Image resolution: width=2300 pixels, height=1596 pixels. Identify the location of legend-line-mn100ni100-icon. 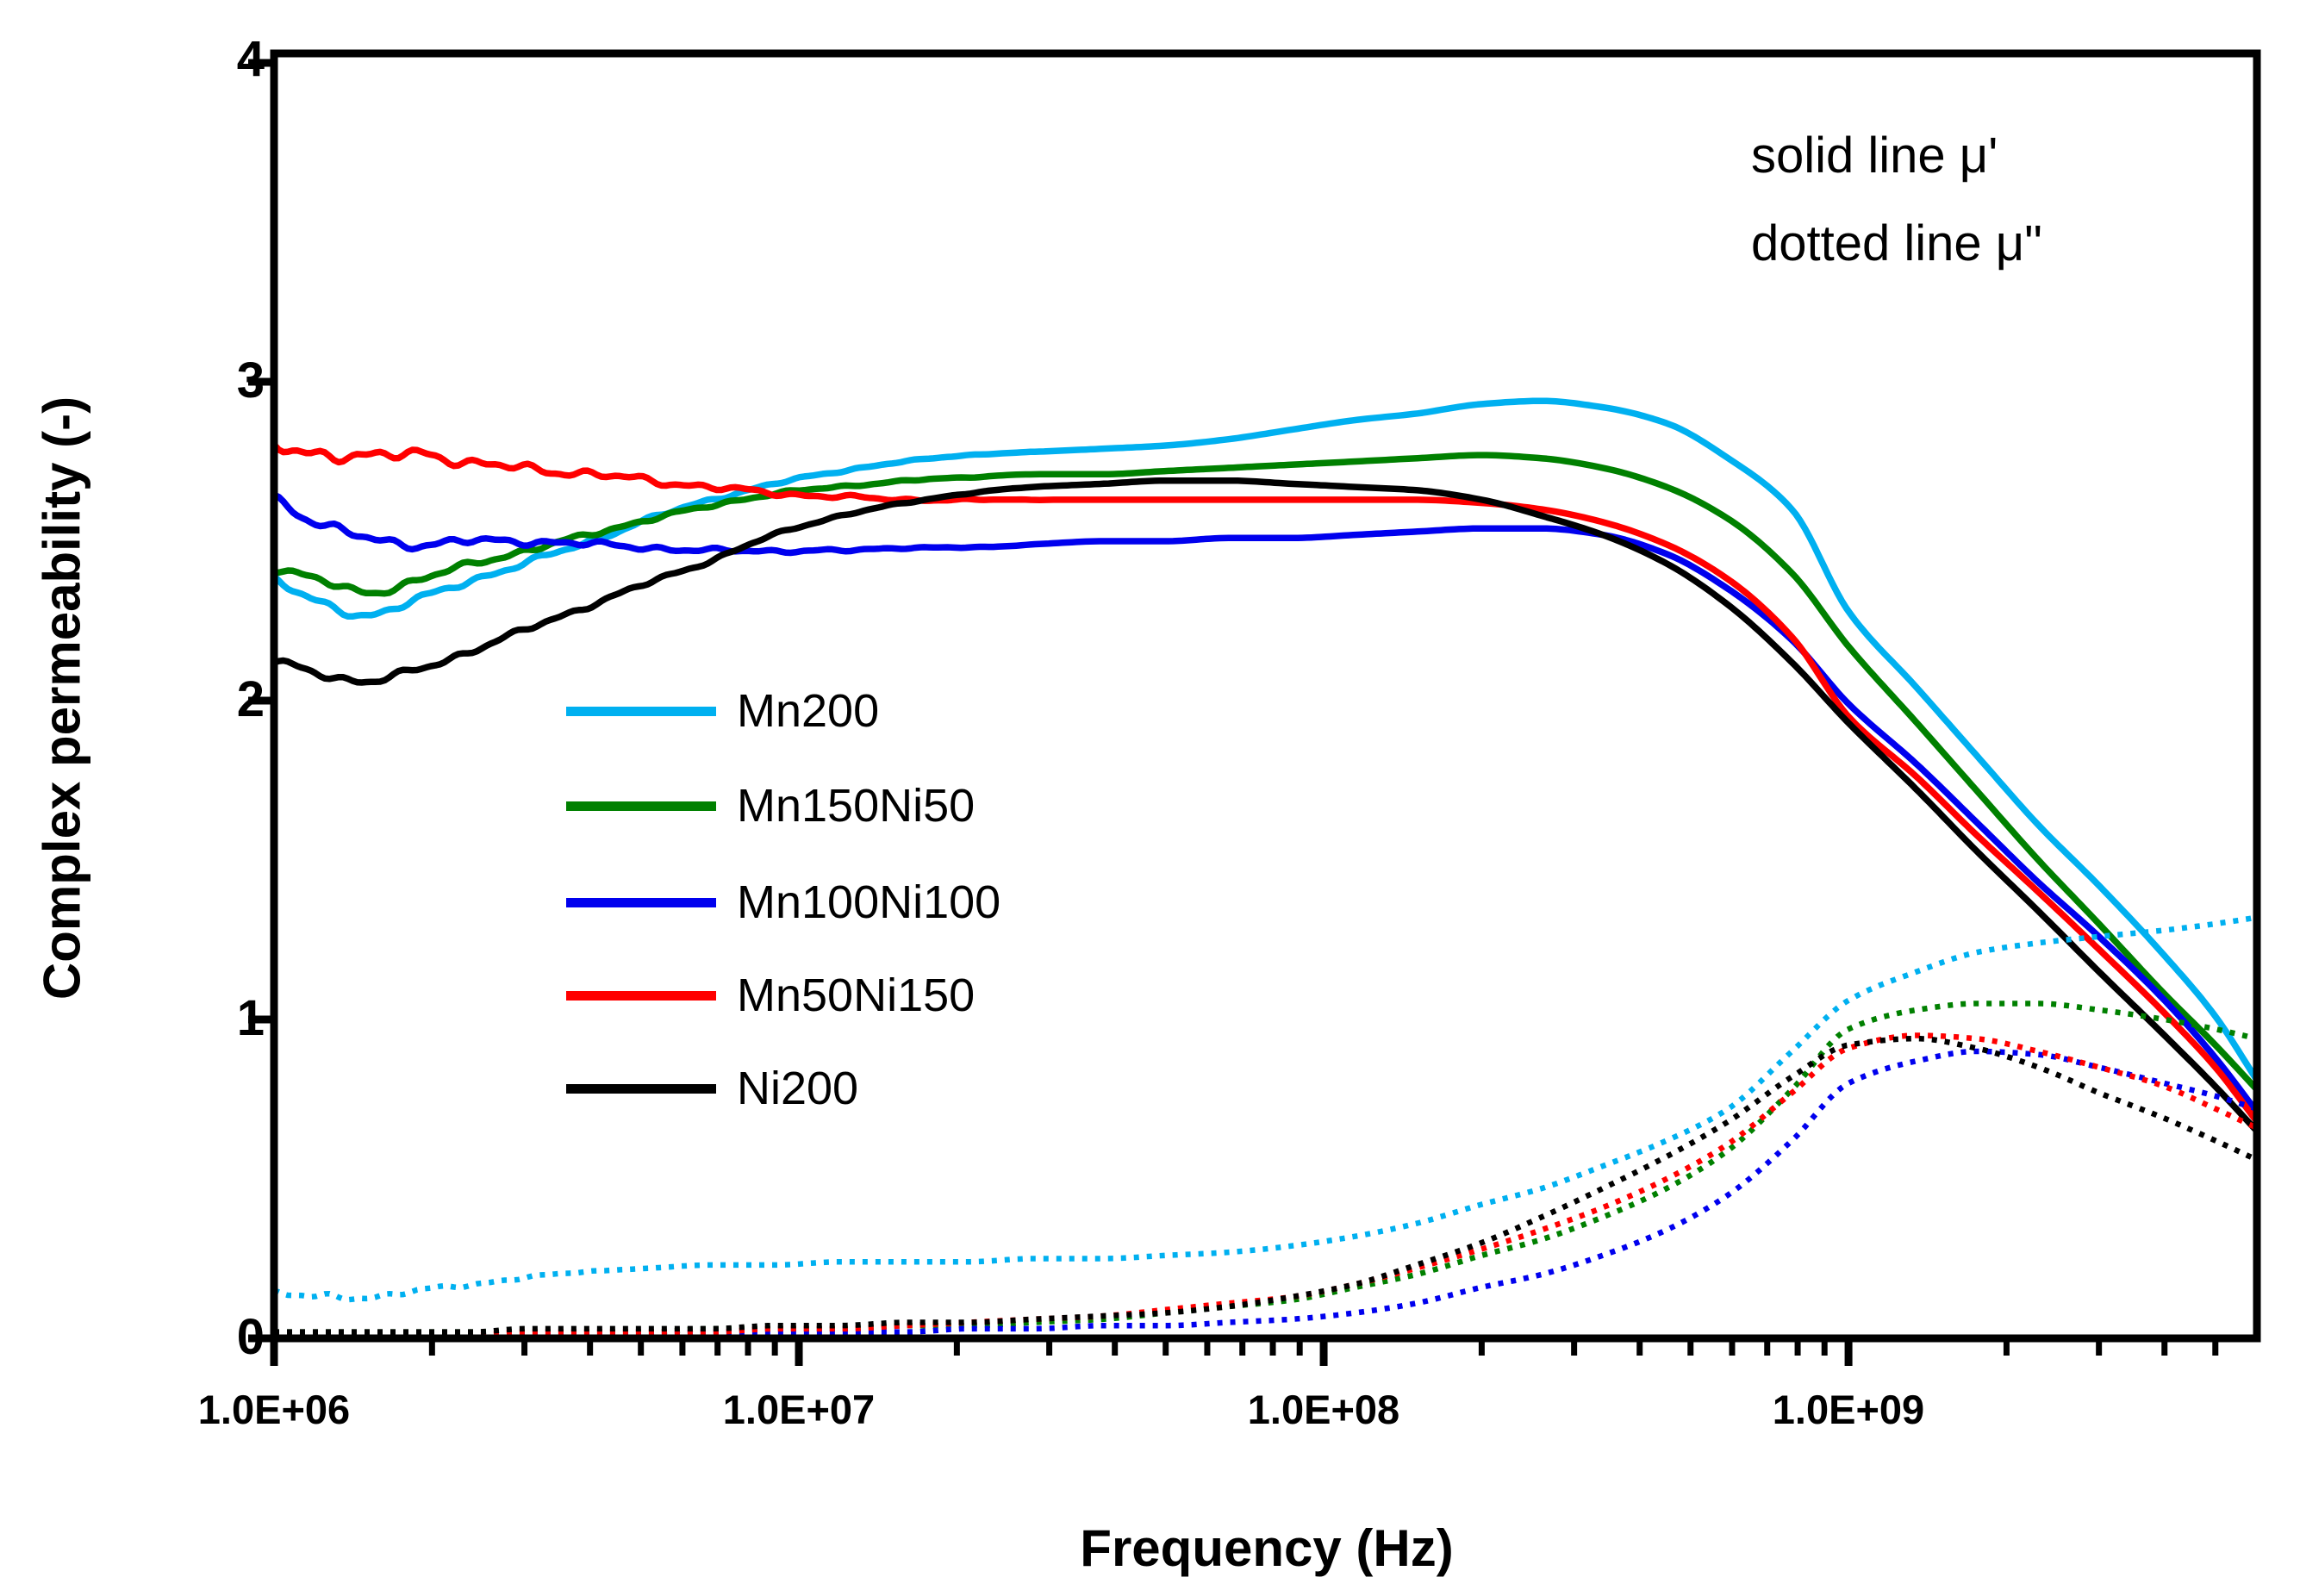
(641, 902).